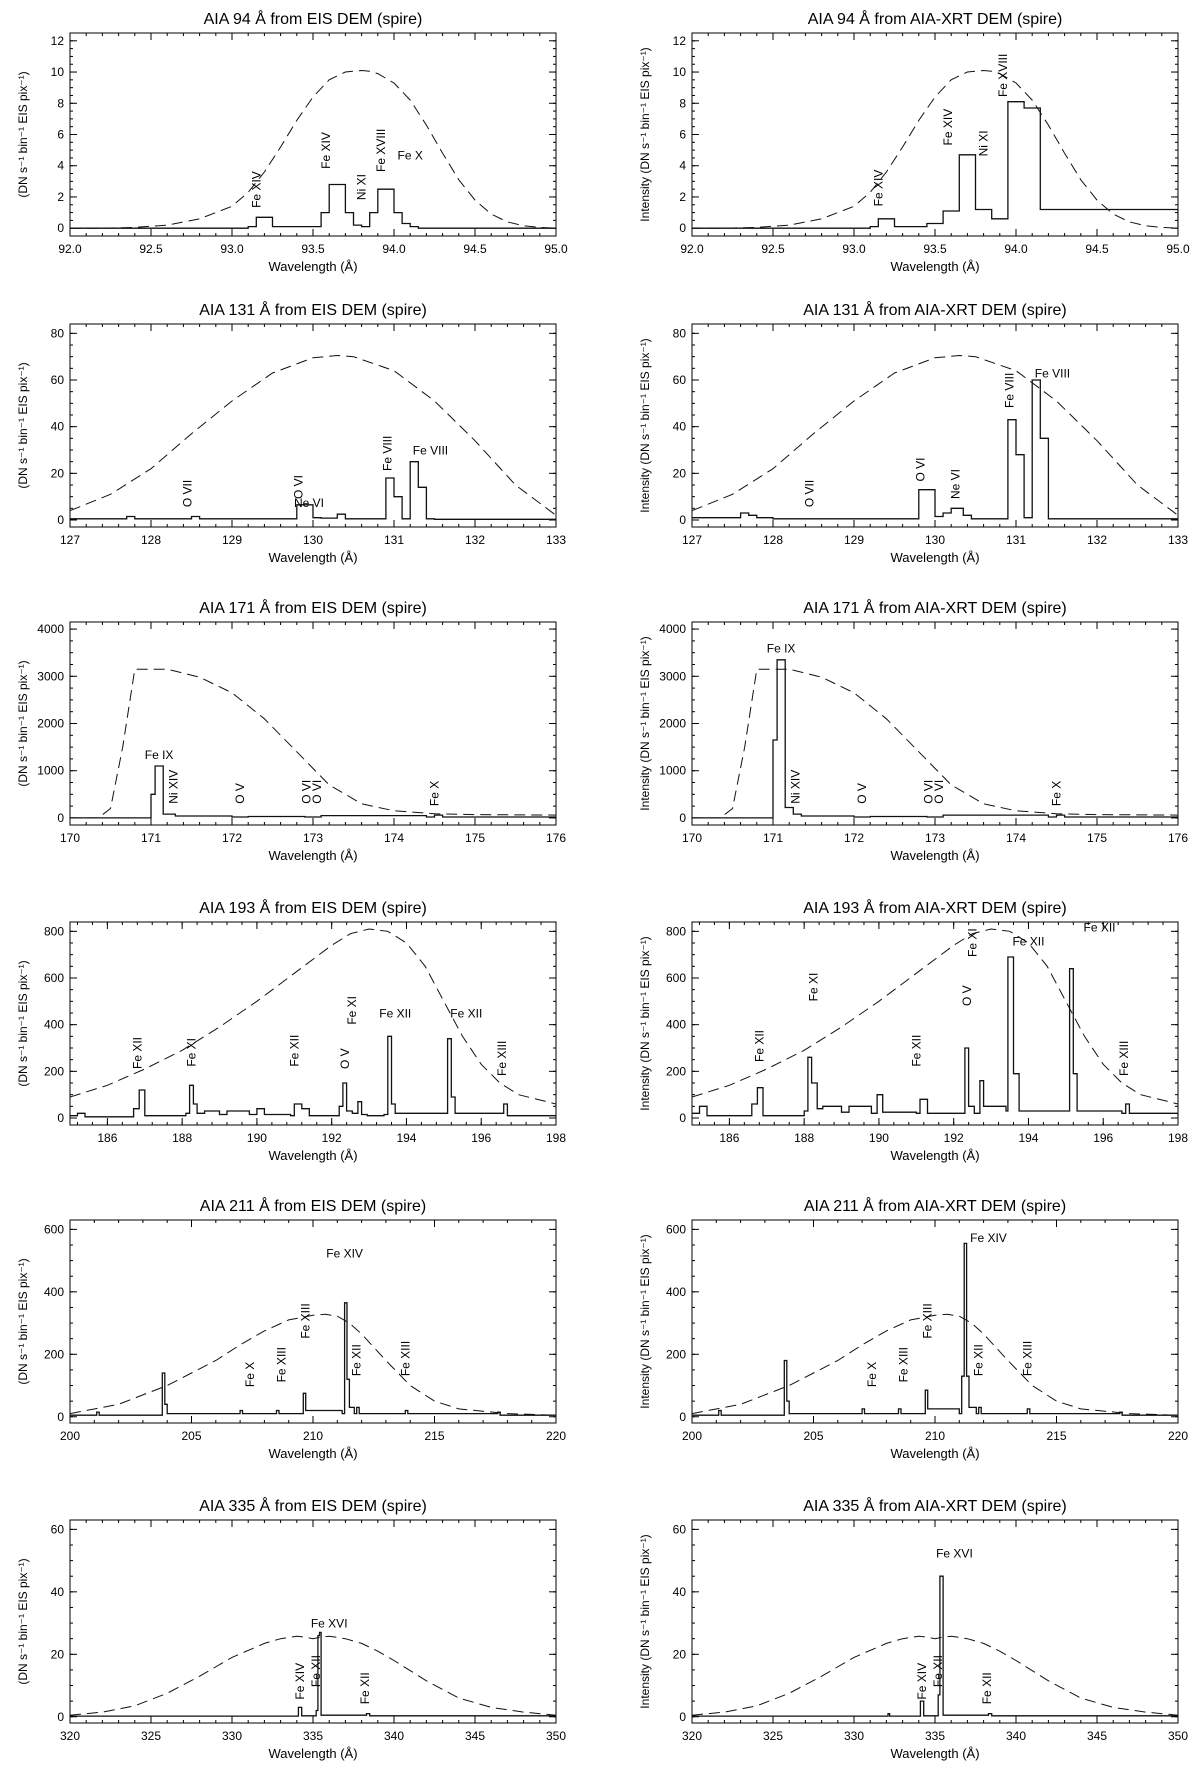 The width and height of the screenshot is (1200, 1774). I want to click on x-tick-label: 172, so click(232, 838).